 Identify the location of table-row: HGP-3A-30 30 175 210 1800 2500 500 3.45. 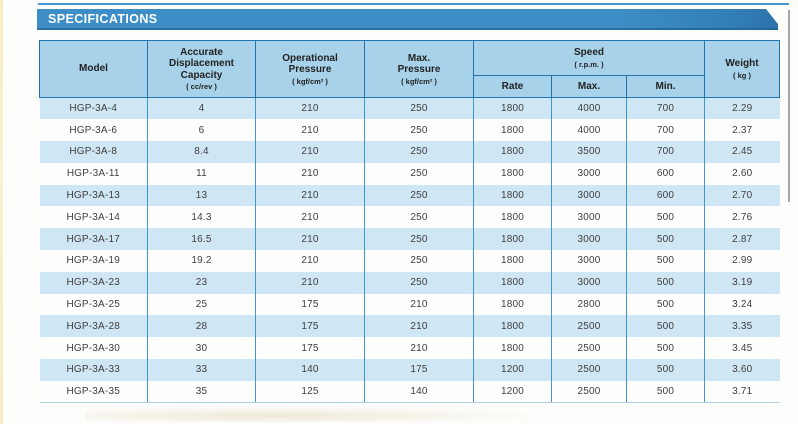
(409, 348).